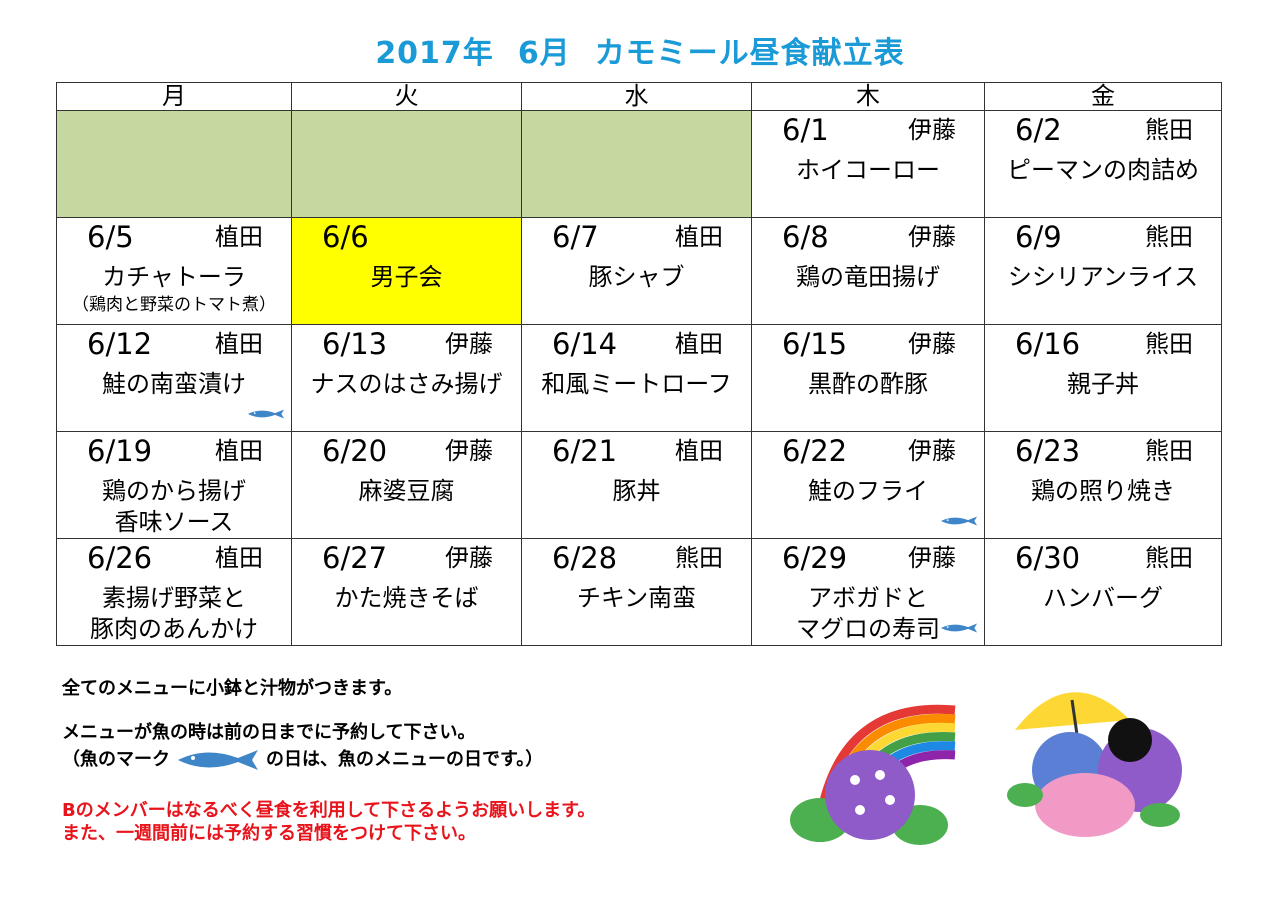 Image resolution: width=1280 pixels, height=904 pixels. Describe the element at coordinates (174, 507) in the screenshot. I see `menu-item: 鶏のから揚げ 香味ソース` at that location.